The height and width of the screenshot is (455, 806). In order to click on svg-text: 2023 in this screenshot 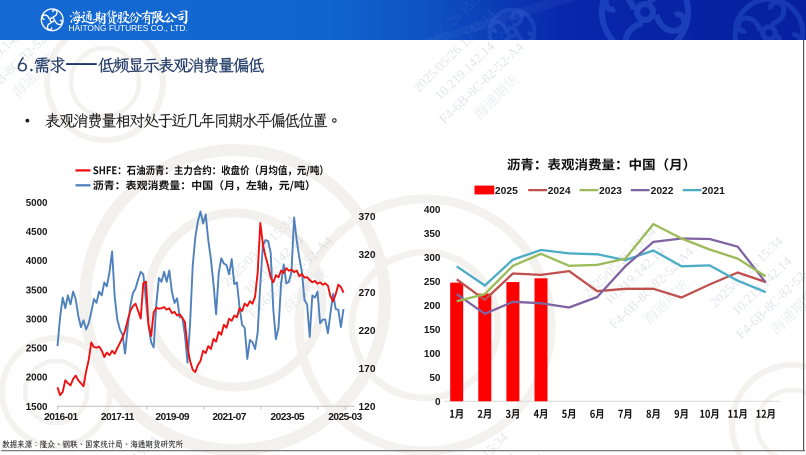, I will do `click(610, 191)`.